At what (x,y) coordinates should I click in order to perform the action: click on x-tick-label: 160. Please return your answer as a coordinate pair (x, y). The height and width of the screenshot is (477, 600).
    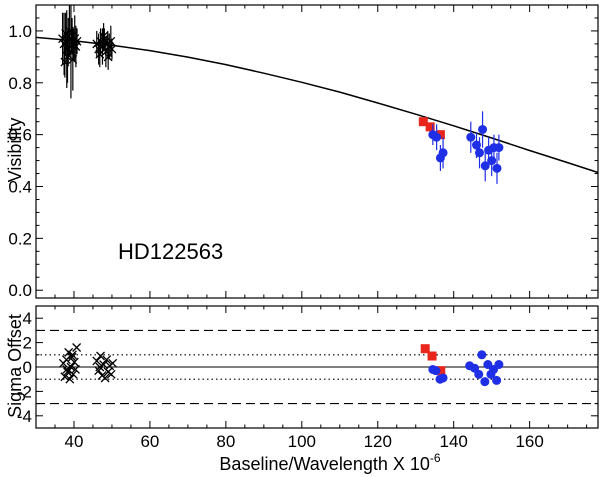
    Looking at the image, I should click on (529, 441).